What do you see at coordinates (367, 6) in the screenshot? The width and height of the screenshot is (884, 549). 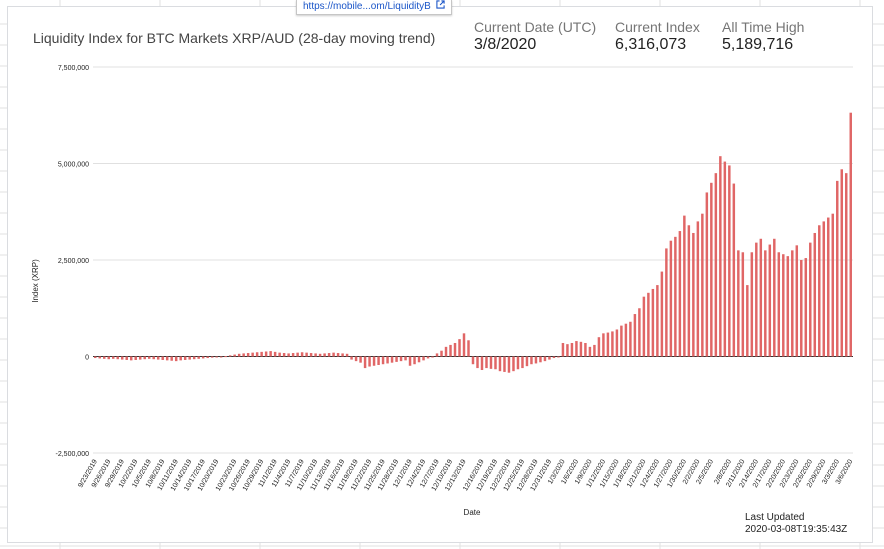 I see `link-url: https://mobile...om/LiquidityB` at bounding box center [367, 6].